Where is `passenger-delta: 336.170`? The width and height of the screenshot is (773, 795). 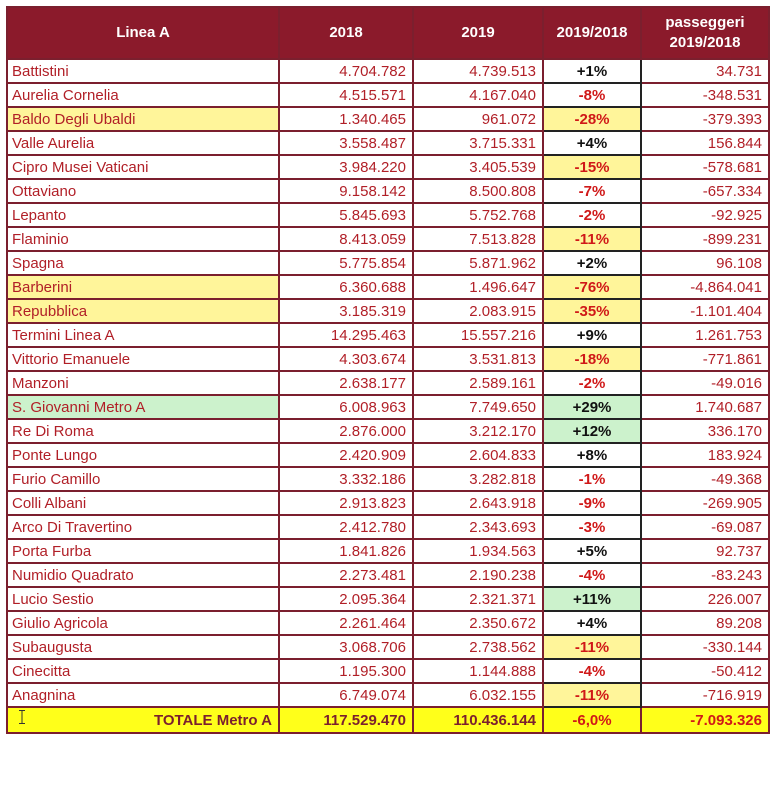
passenger-delta: 336.170 is located at coordinates (705, 431).